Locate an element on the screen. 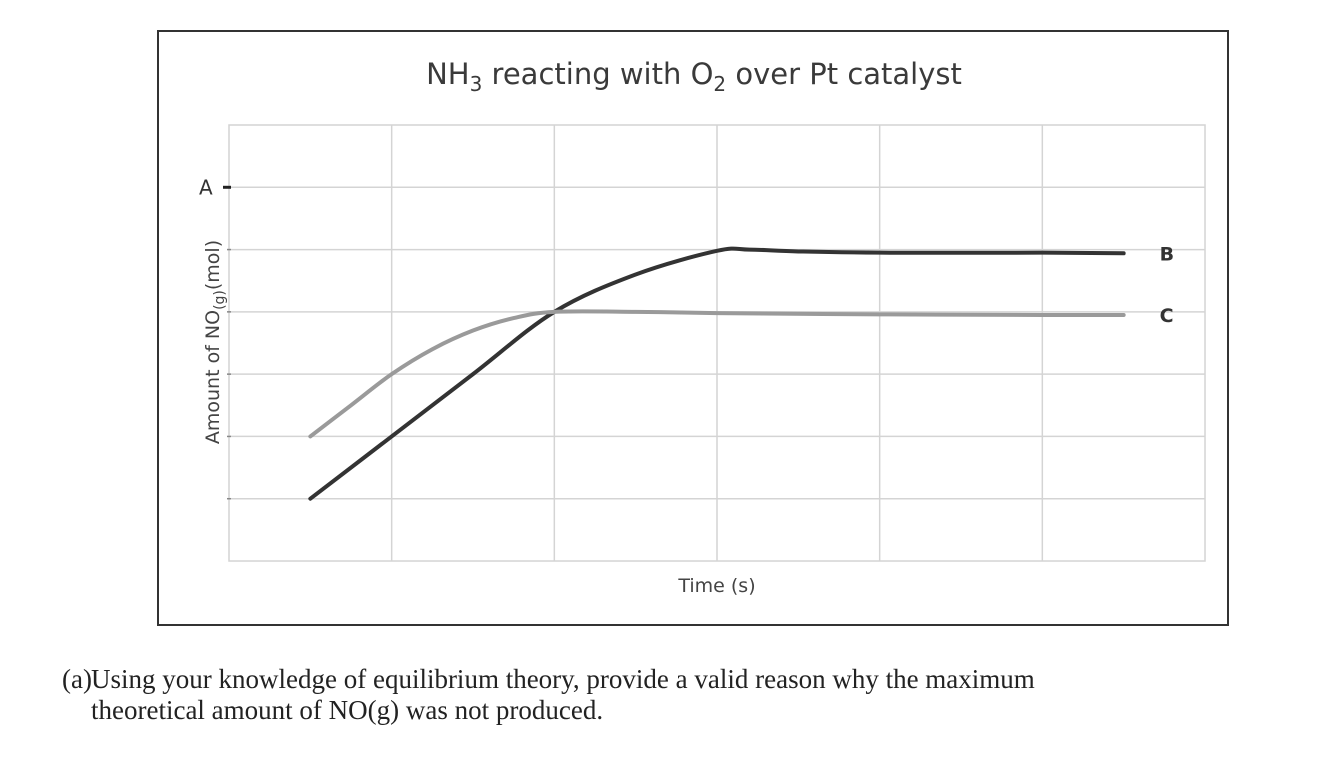 Image resolution: width=1328 pixels, height=780 pixels. x-axis-label: Time (s) is located at coordinates (716, 586).